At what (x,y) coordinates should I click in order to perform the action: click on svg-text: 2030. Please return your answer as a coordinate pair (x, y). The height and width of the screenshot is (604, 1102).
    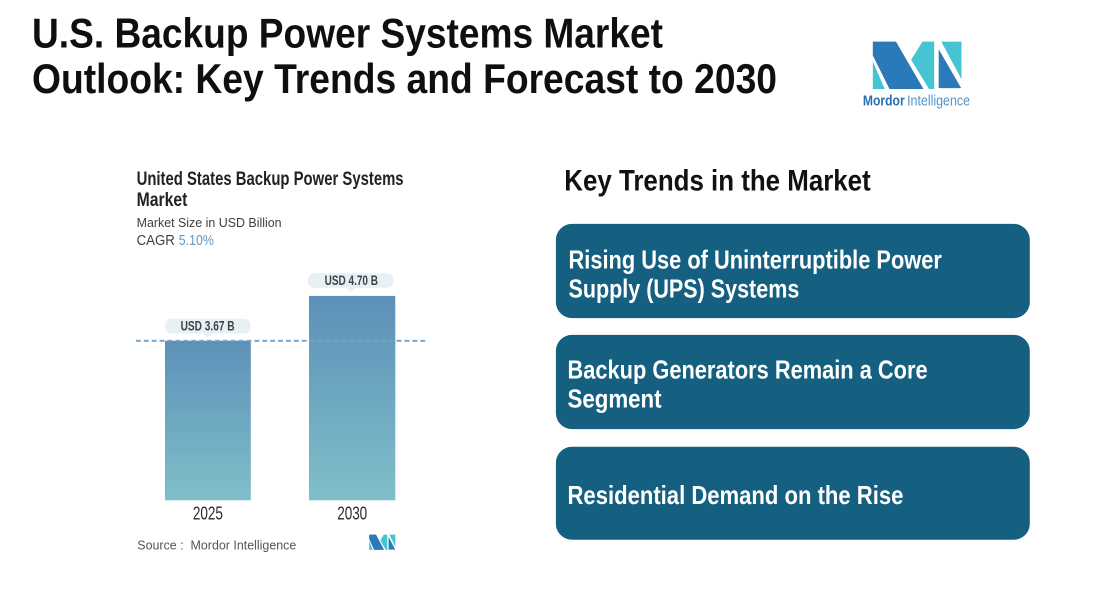
    Looking at the image, I should click on (352, 514).